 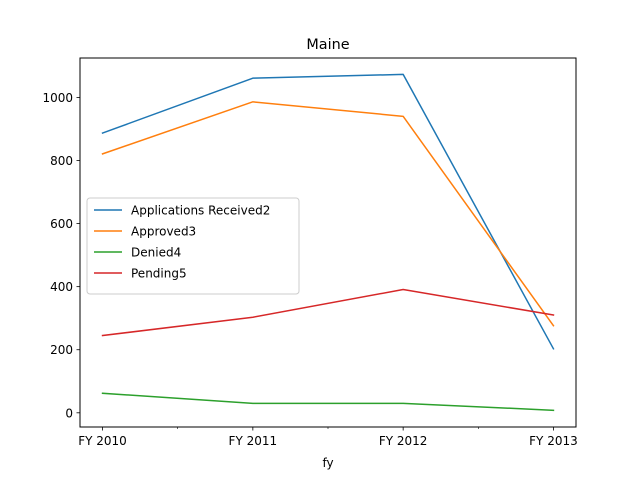 I want to click on x-tick-label: FY 2010, so click(x=102, y=441).